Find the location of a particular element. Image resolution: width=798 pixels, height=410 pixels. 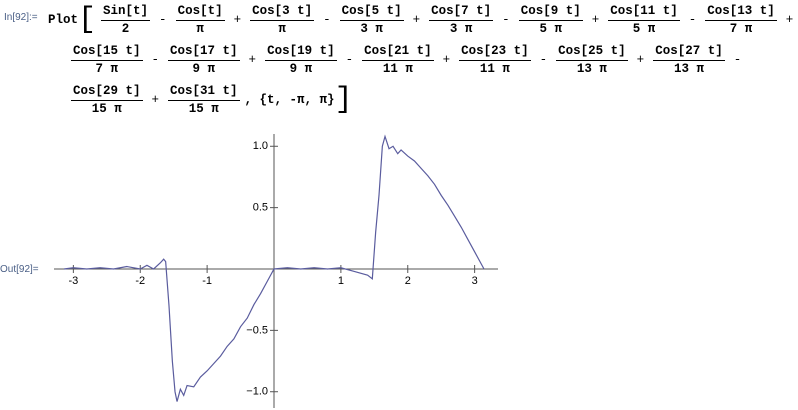

numerator: Cos[9 t] is located at coordinates (550, 12).